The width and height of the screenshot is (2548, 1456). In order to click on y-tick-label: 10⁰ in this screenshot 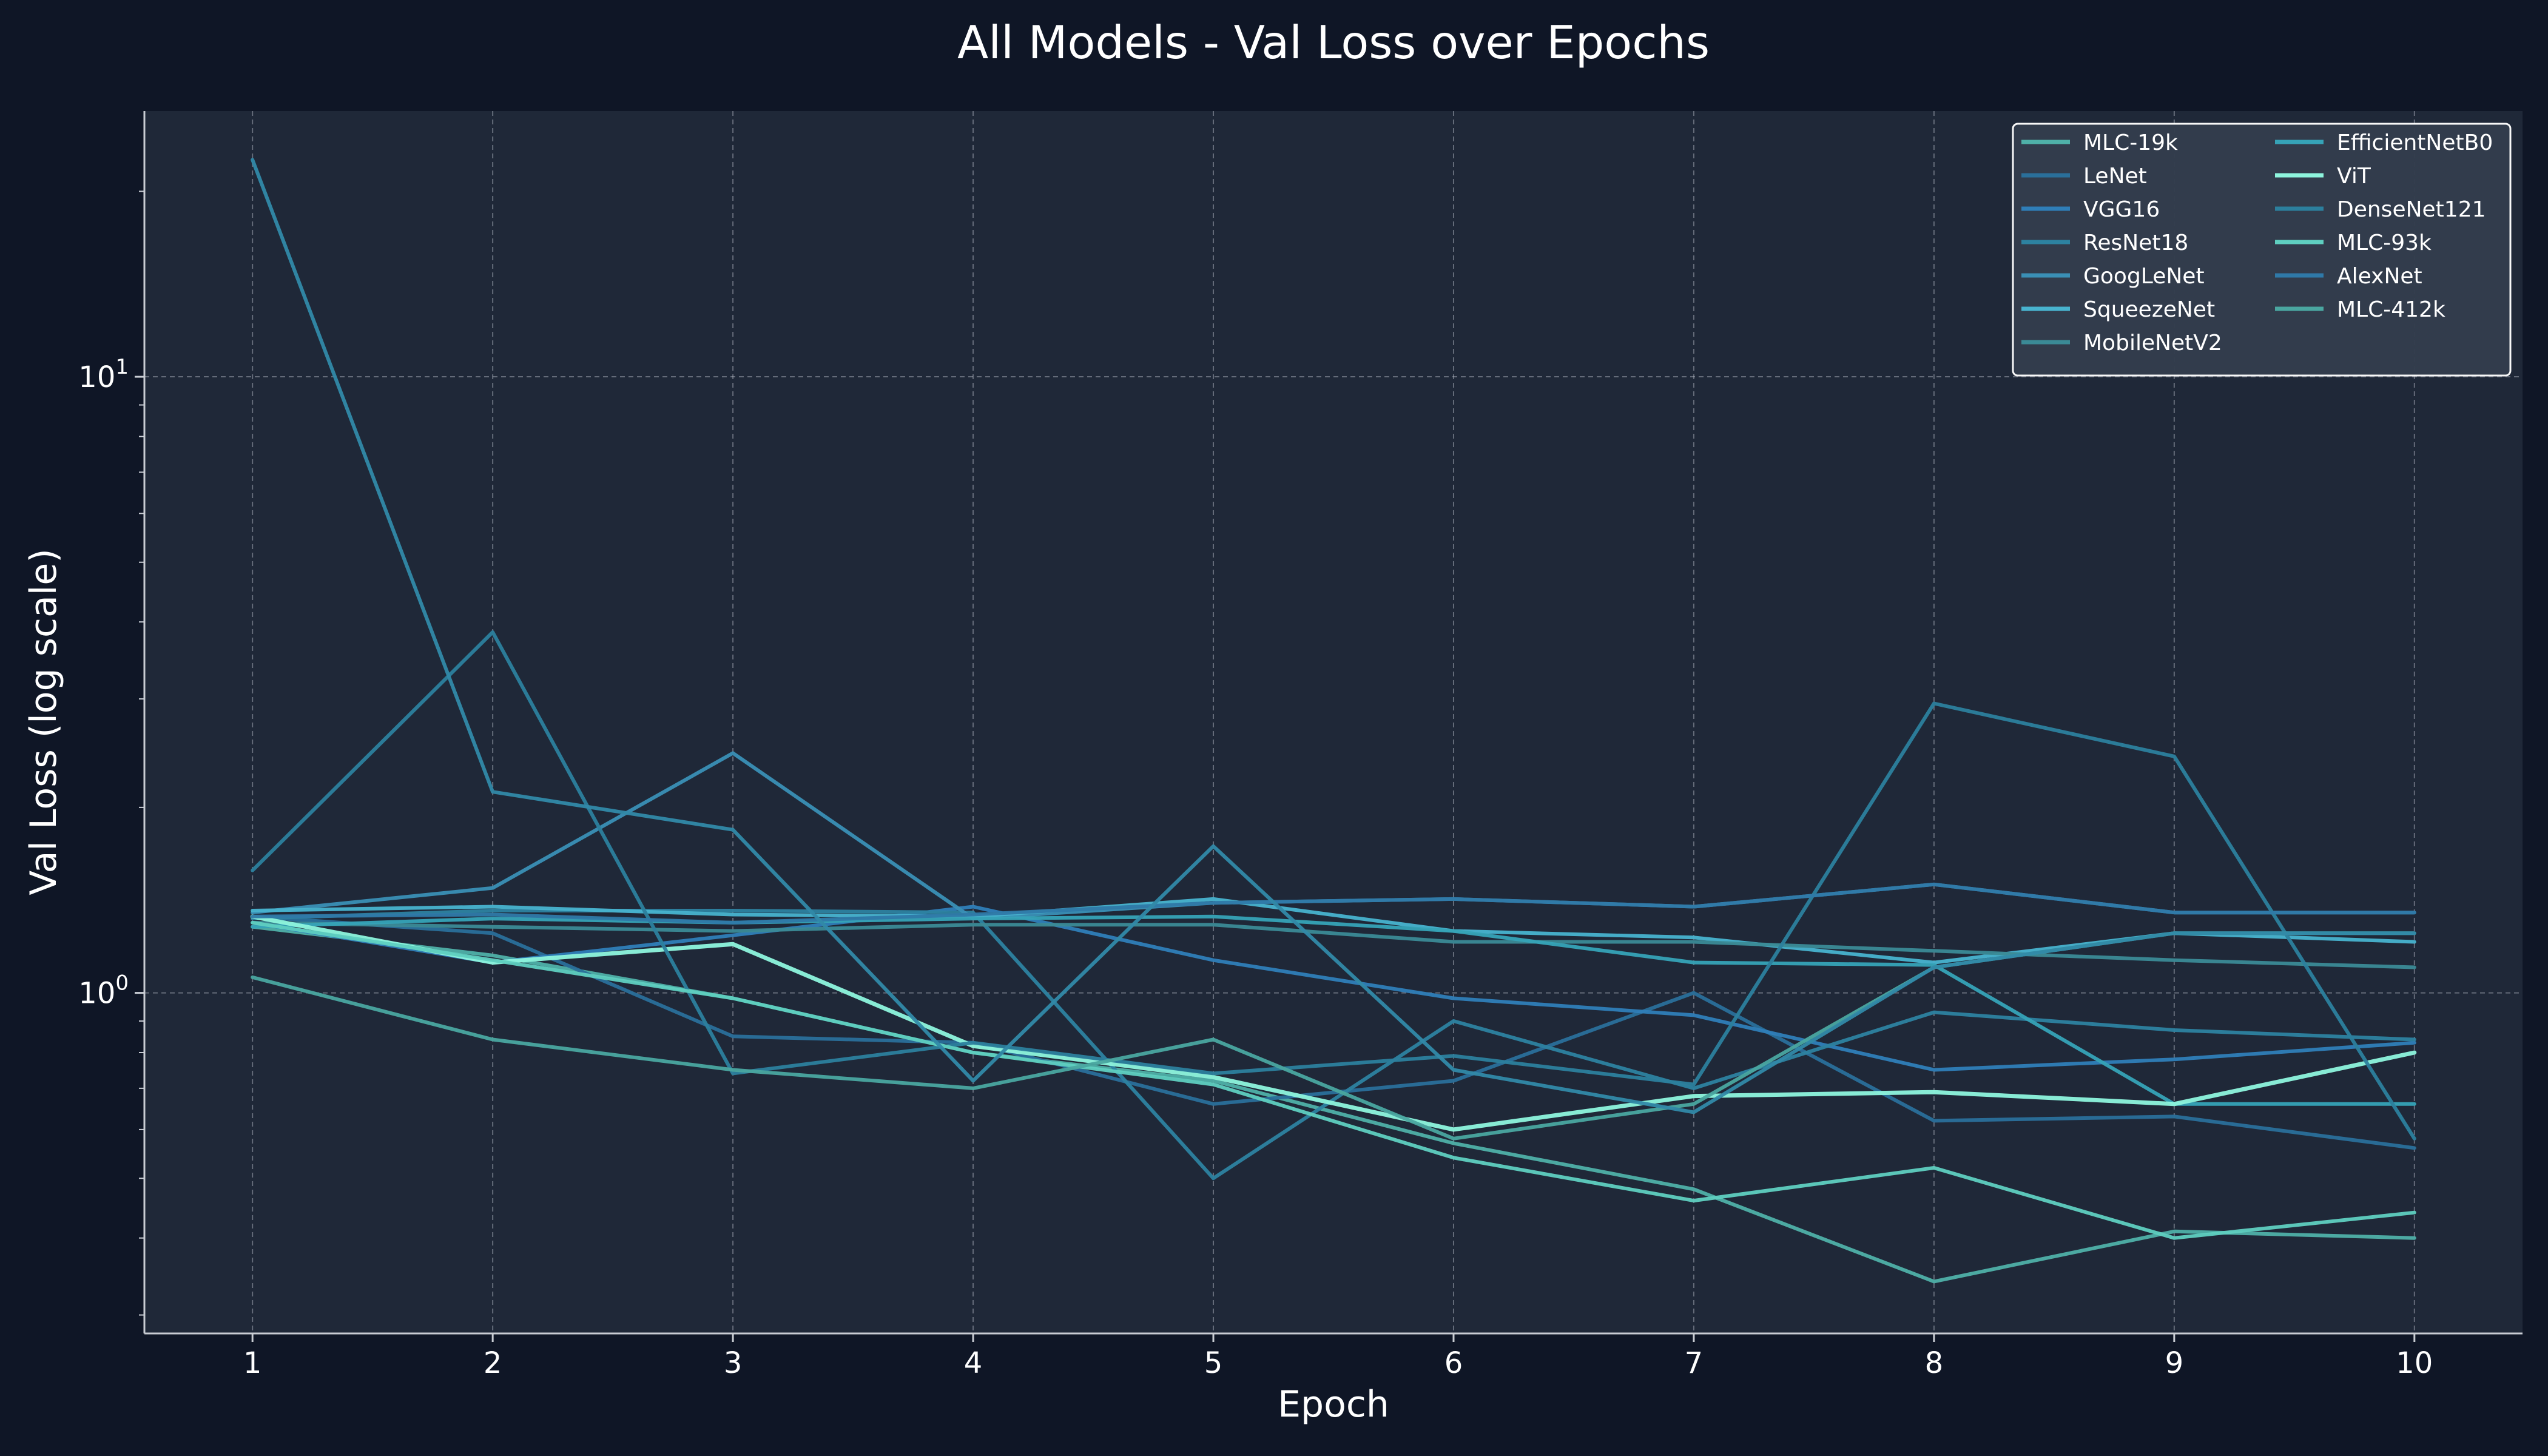, I will do `click(103, 991)`.